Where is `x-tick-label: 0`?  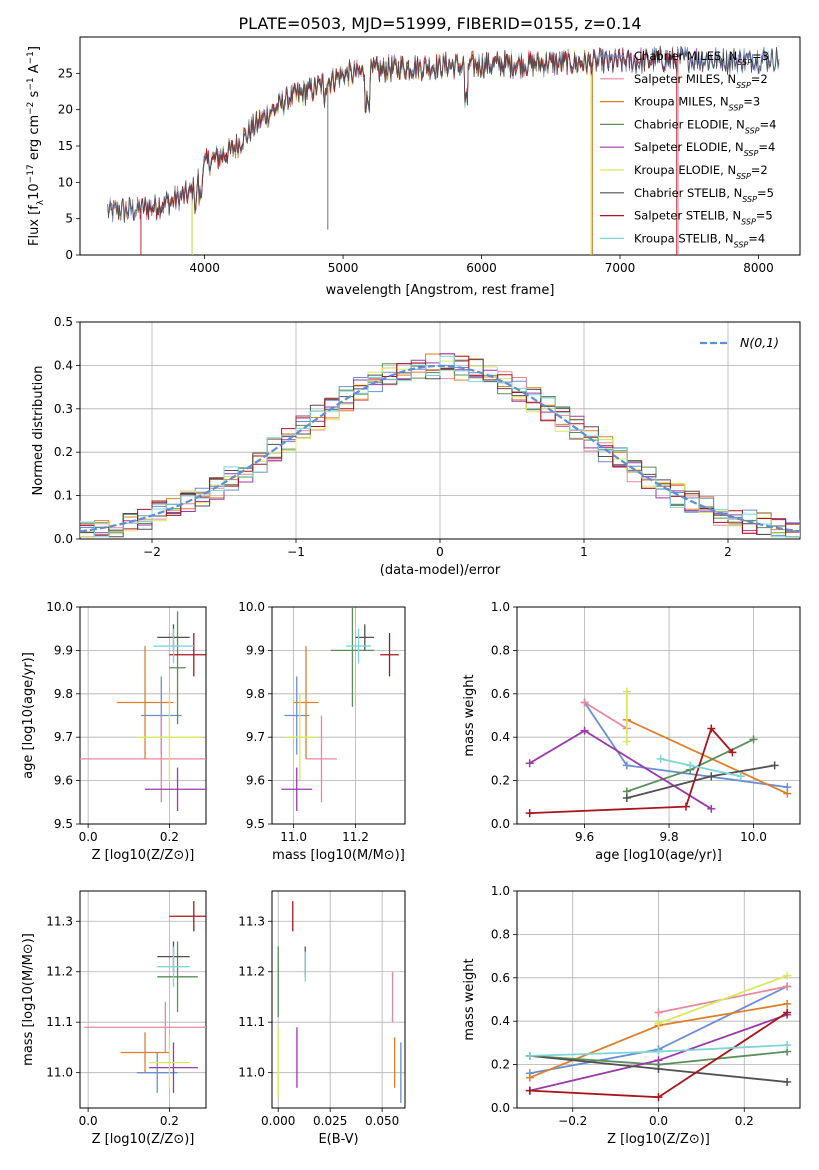 x-tick-label: 0 is located at coordinates (440, 552).